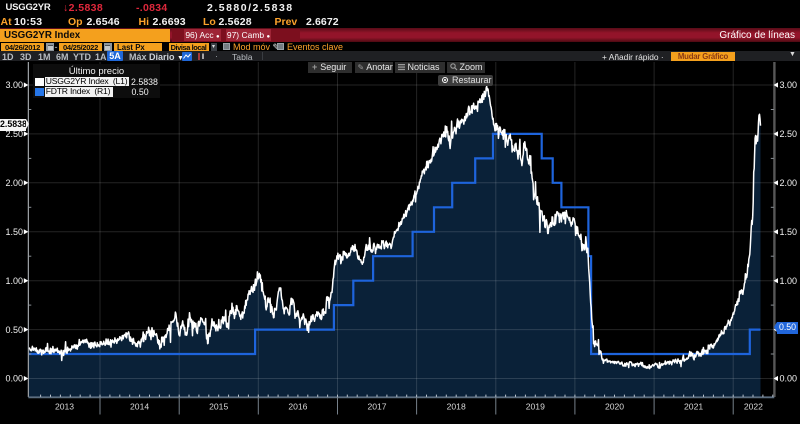 This screenshot has width=800, height=424. Describe the element at coordinates (456, 407) in the screenshot. I see `svg-text: 2018` at that location.